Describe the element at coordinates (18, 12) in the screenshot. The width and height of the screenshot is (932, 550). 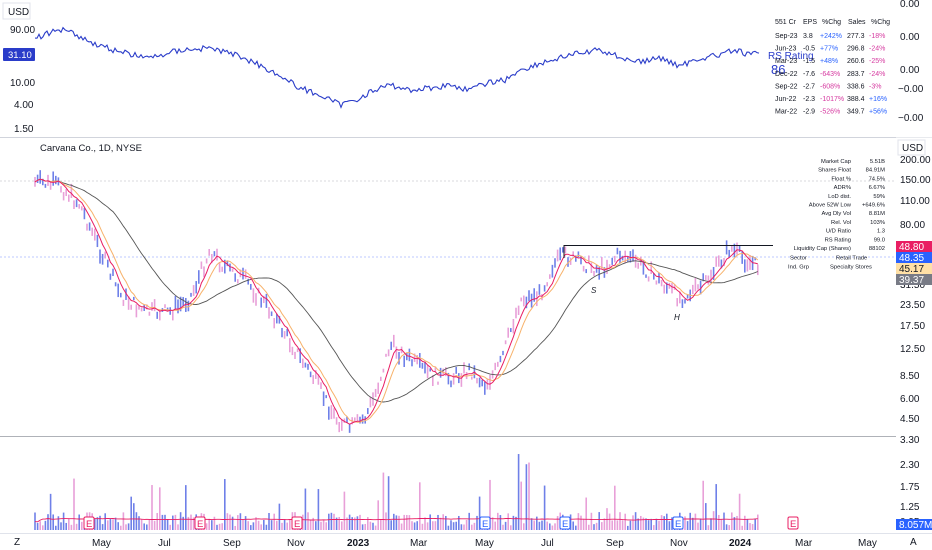
I see `rs-currency-label: USD` at that location.